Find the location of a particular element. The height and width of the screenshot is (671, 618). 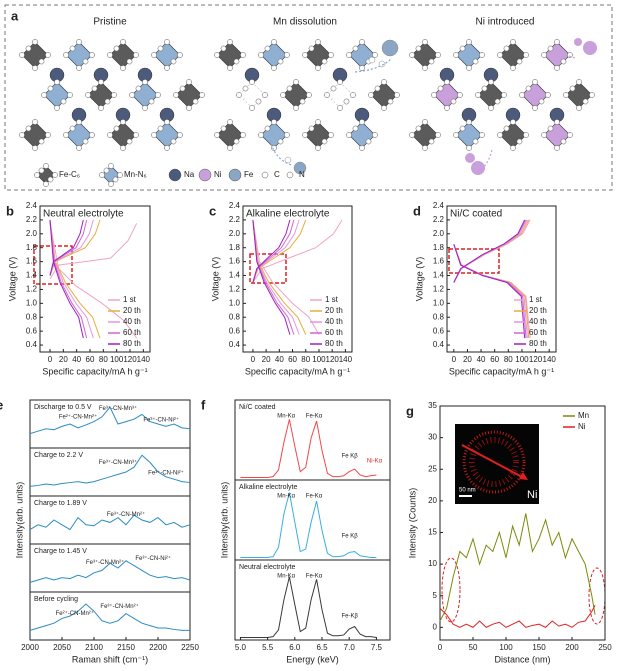

y-tick-label: 1.6 is located at coordinates (32, 261).